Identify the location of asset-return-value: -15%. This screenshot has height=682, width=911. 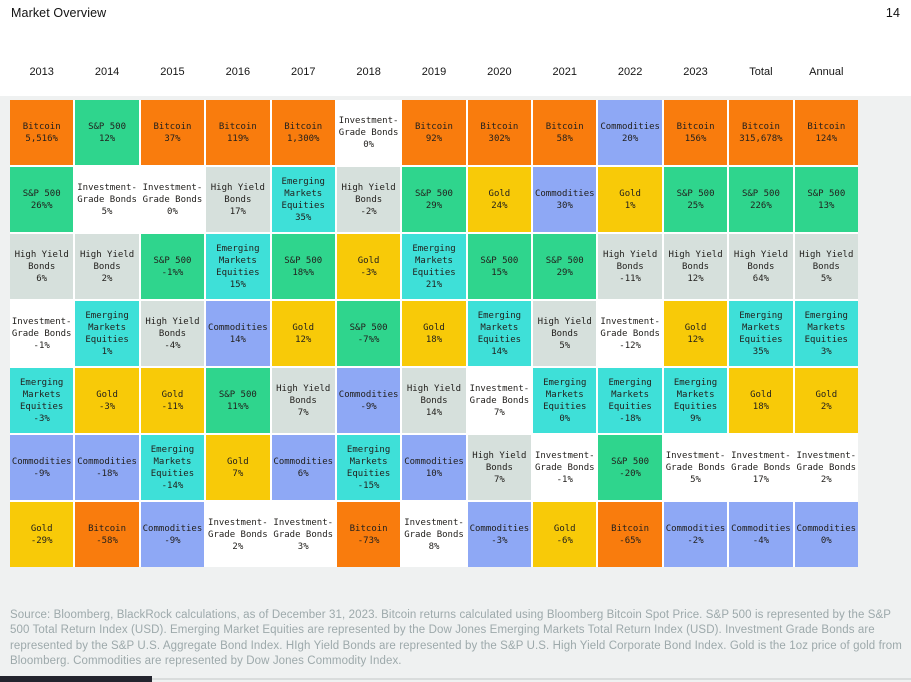
(368, 485).